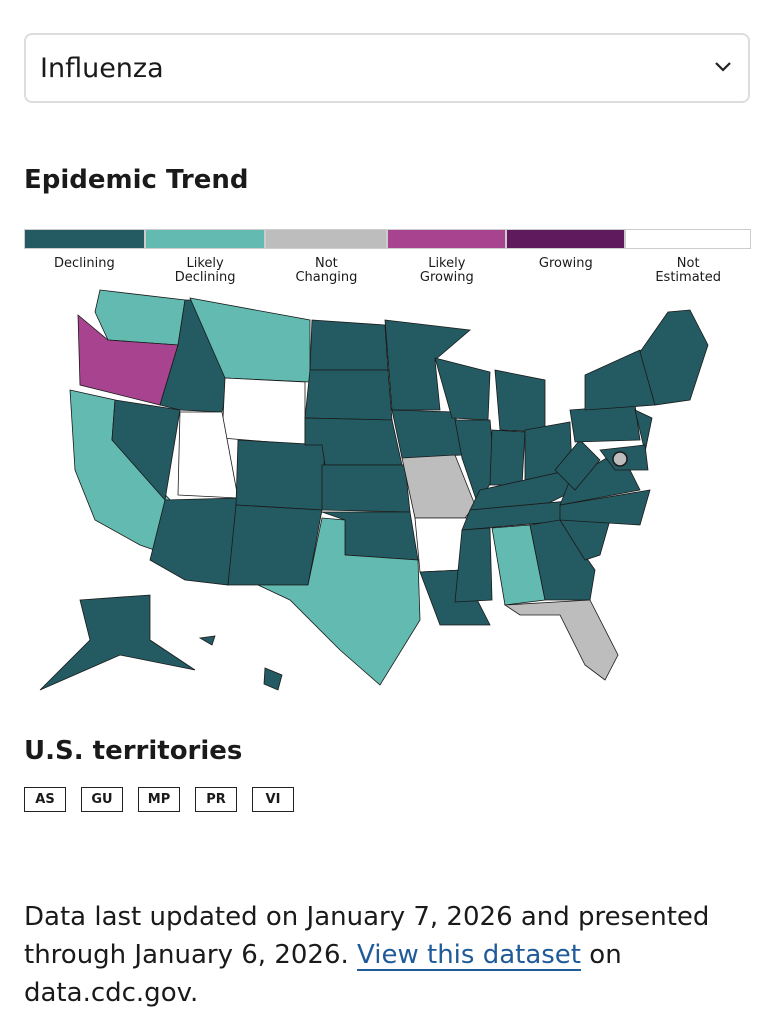  I want to click on legend-label: Not Changing, so click(326, 270).